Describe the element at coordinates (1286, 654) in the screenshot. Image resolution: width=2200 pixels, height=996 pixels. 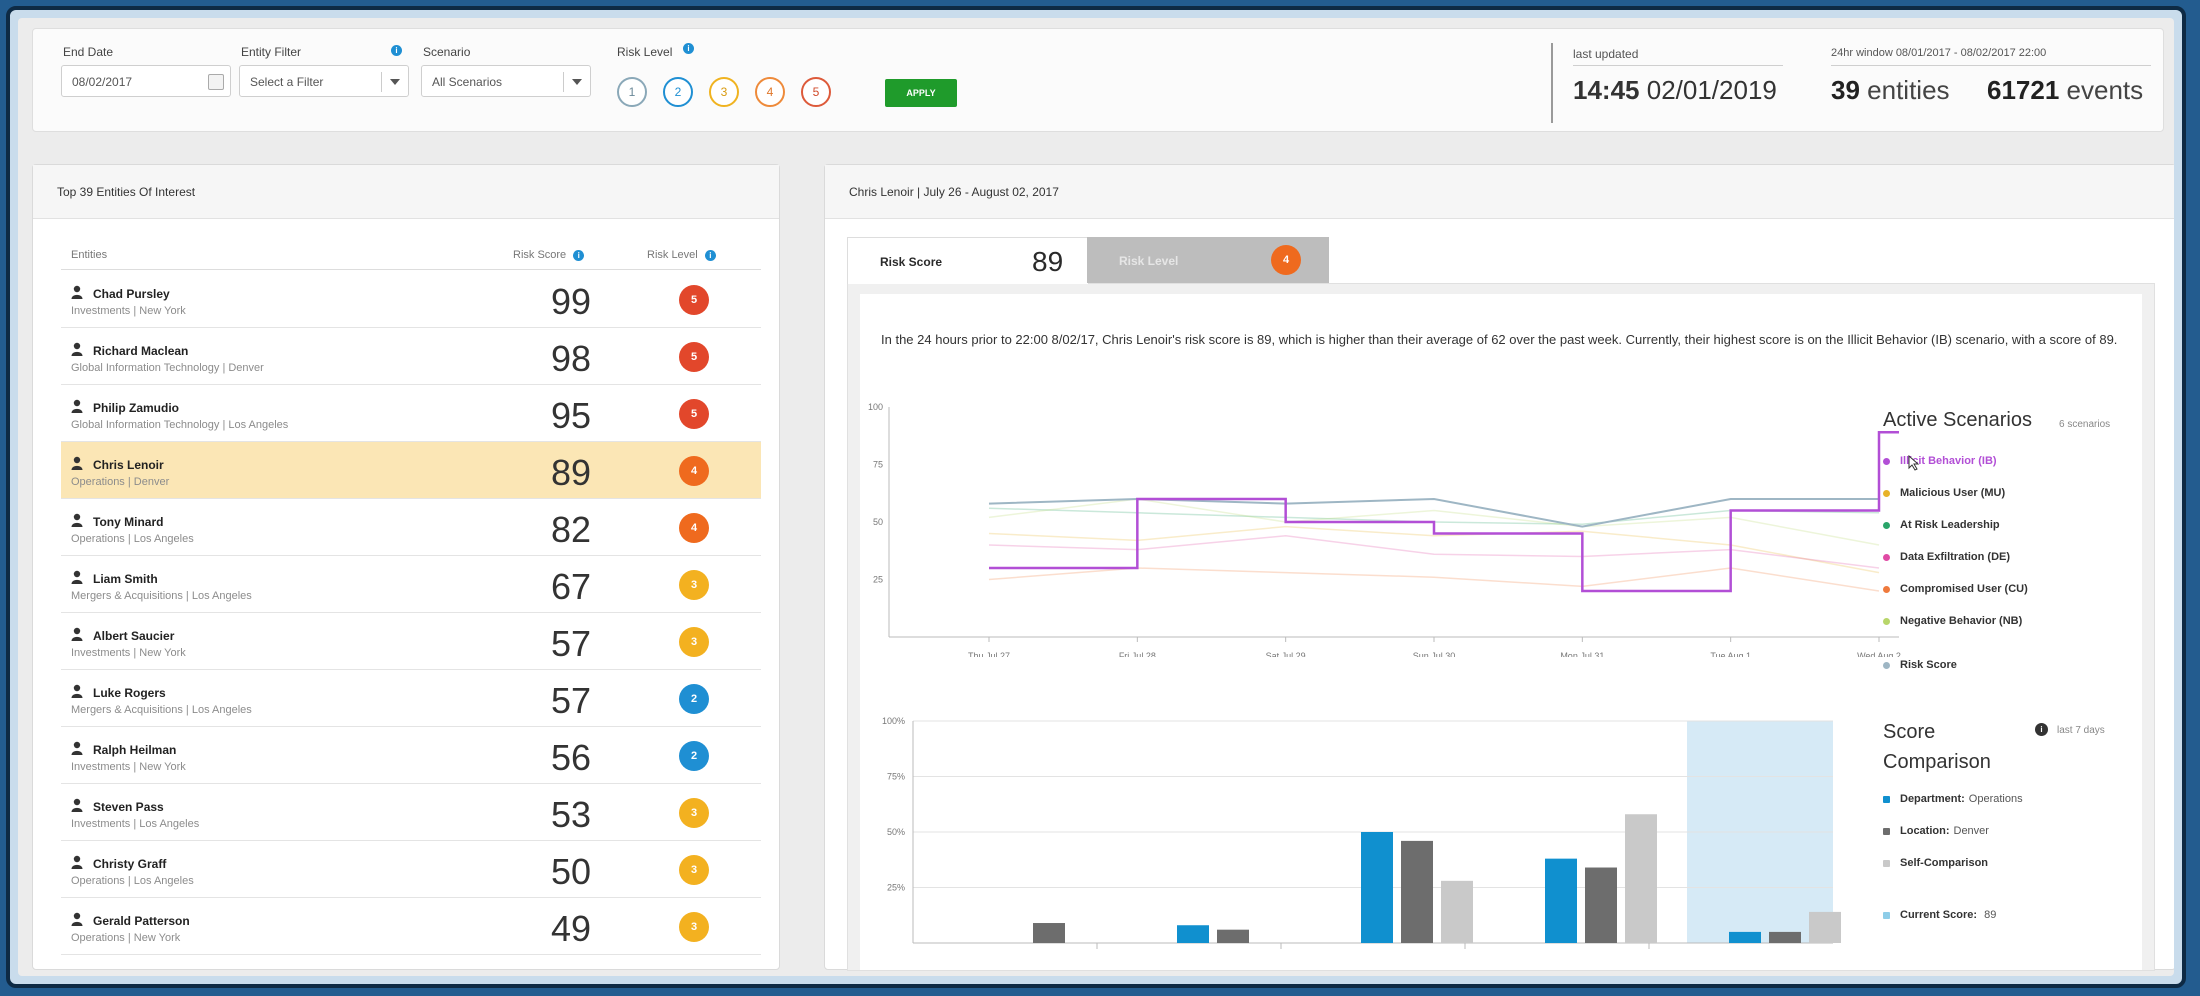
I see `x-tick-label: Sat Jul 29` at that location.